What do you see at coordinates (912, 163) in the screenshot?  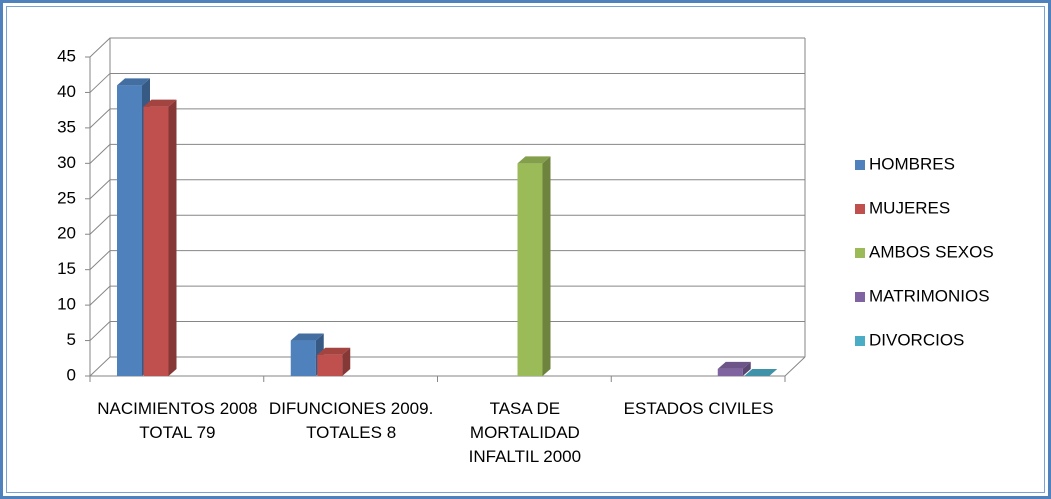 I see `legend-label: HOMBRES` at bounding box center [912, 163].